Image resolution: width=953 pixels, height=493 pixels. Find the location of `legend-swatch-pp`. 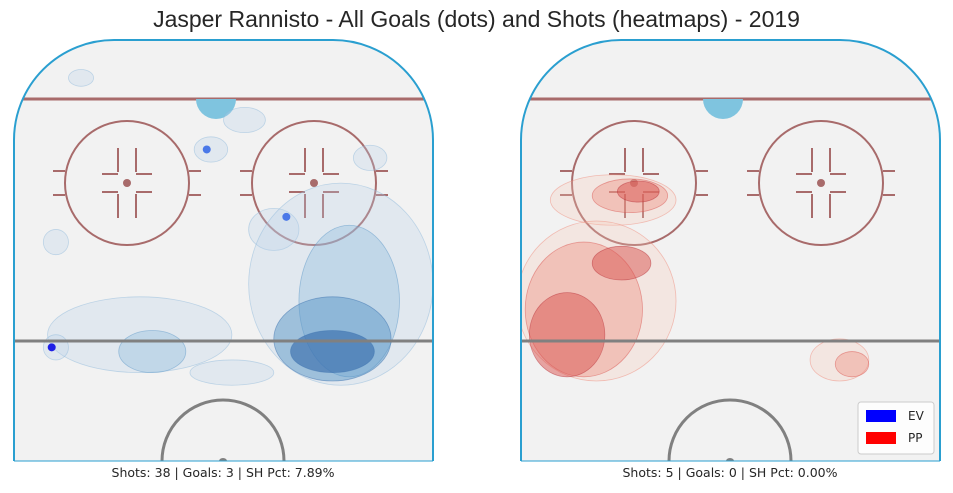

legend-swatch-pp is located at coordinates (881, 438).